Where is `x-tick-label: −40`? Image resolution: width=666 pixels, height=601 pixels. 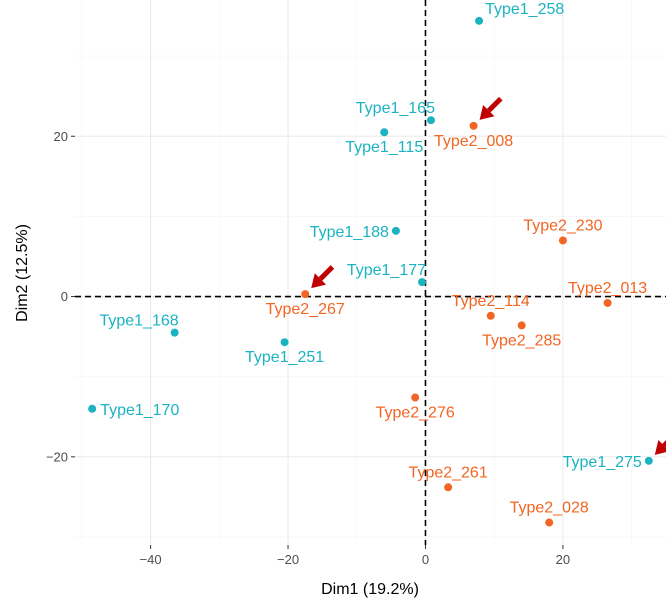 x-tick-label: −40 is located at coordinates (151, 559).